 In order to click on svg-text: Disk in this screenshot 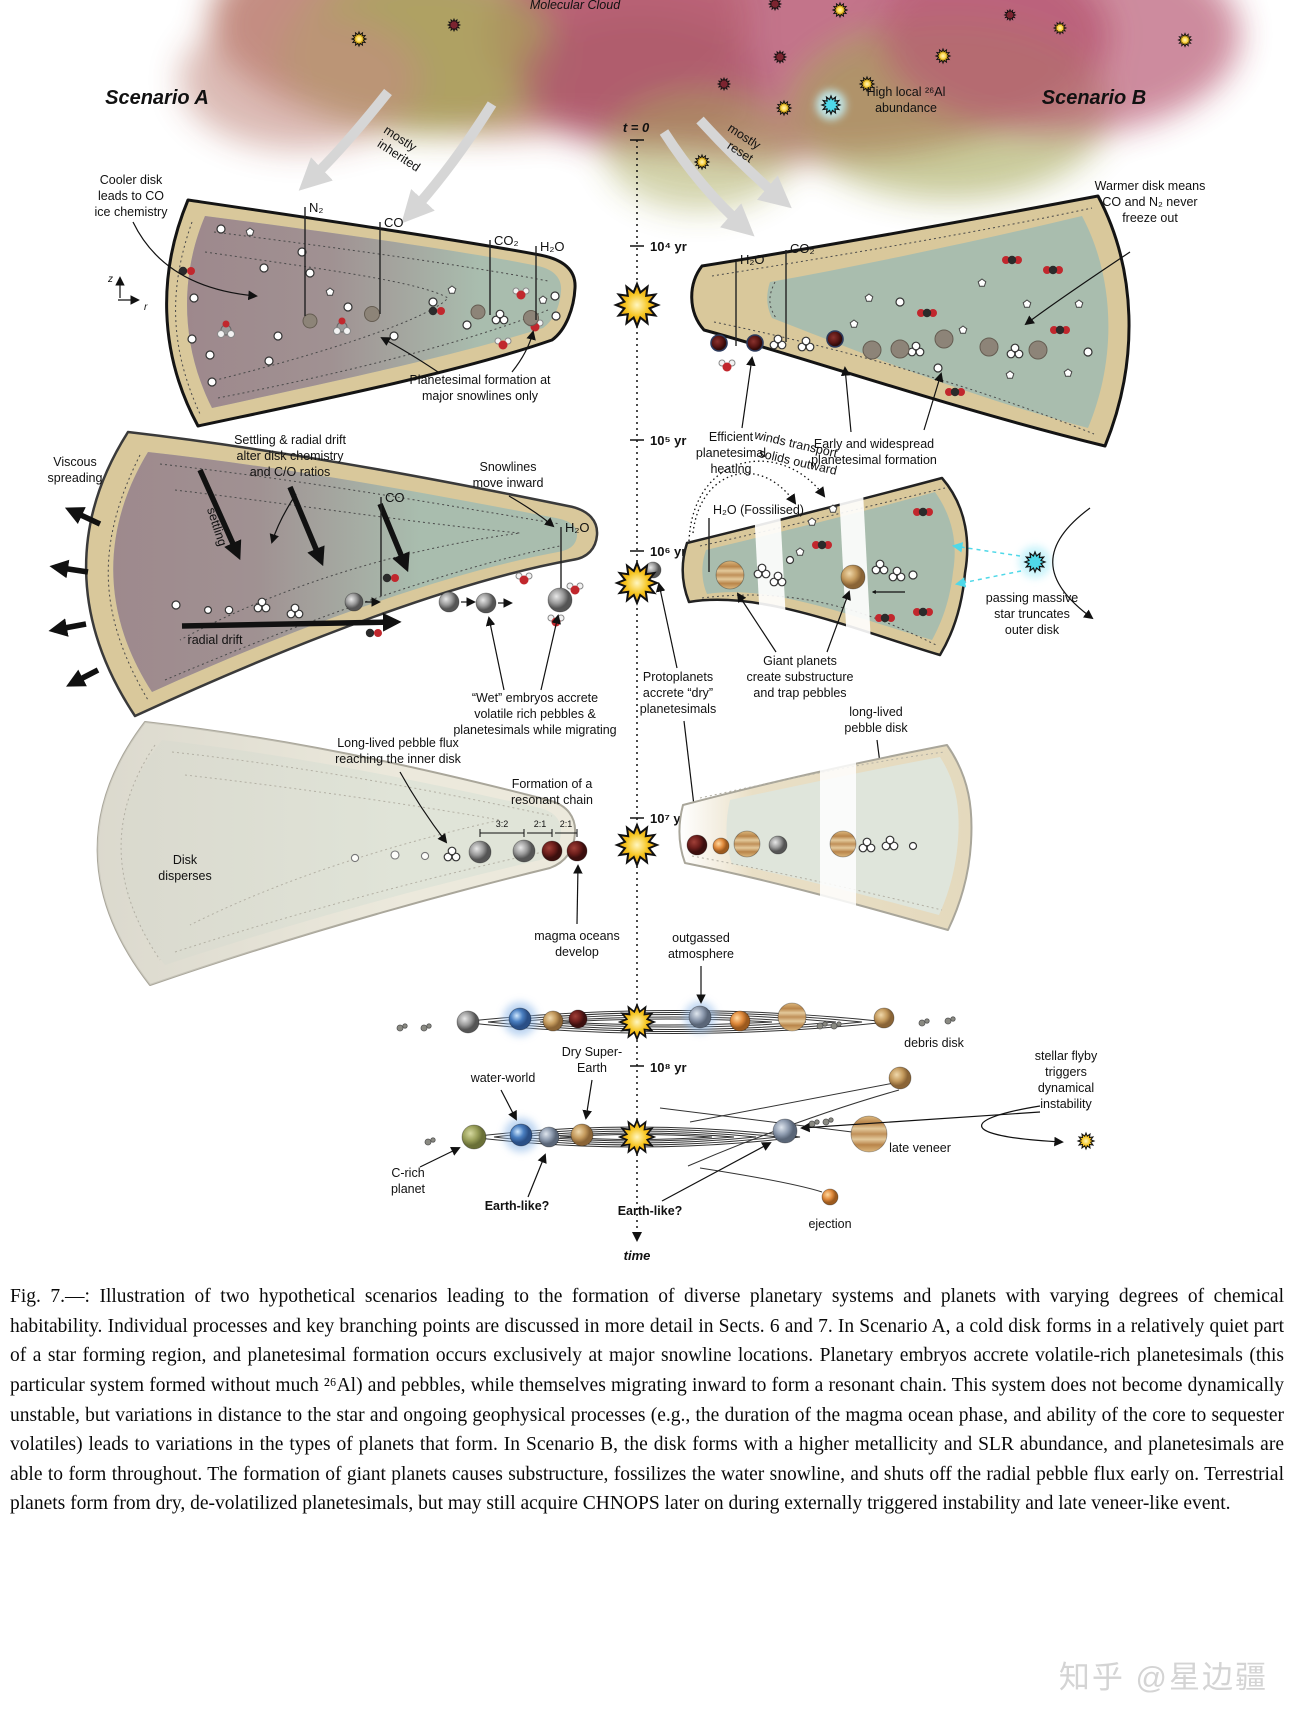, I will do `click(185, 860)`.